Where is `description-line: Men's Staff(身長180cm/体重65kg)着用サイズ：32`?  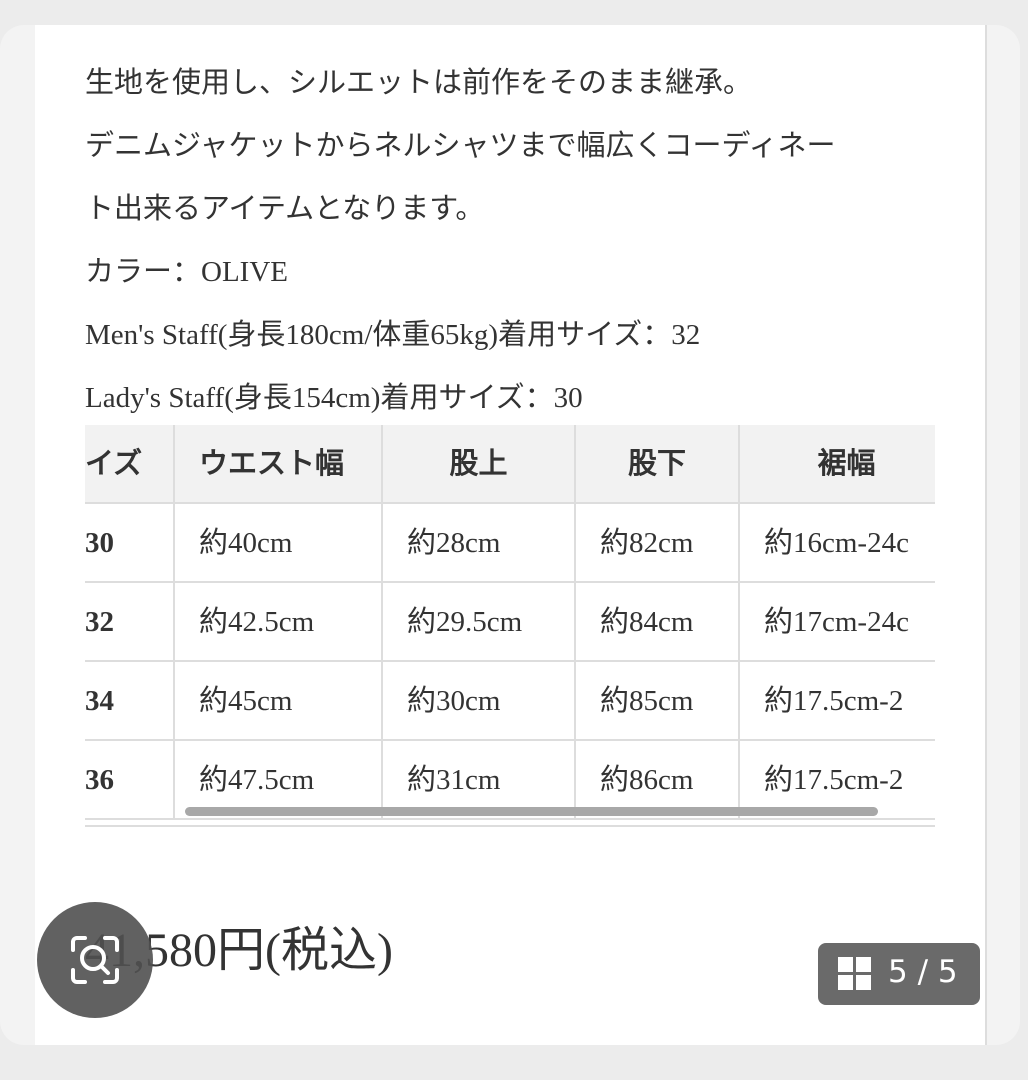
description-line: Men's Staff(身長180cm/体重65kg)着用サイズ：32 is located at coordinates (393, 335).